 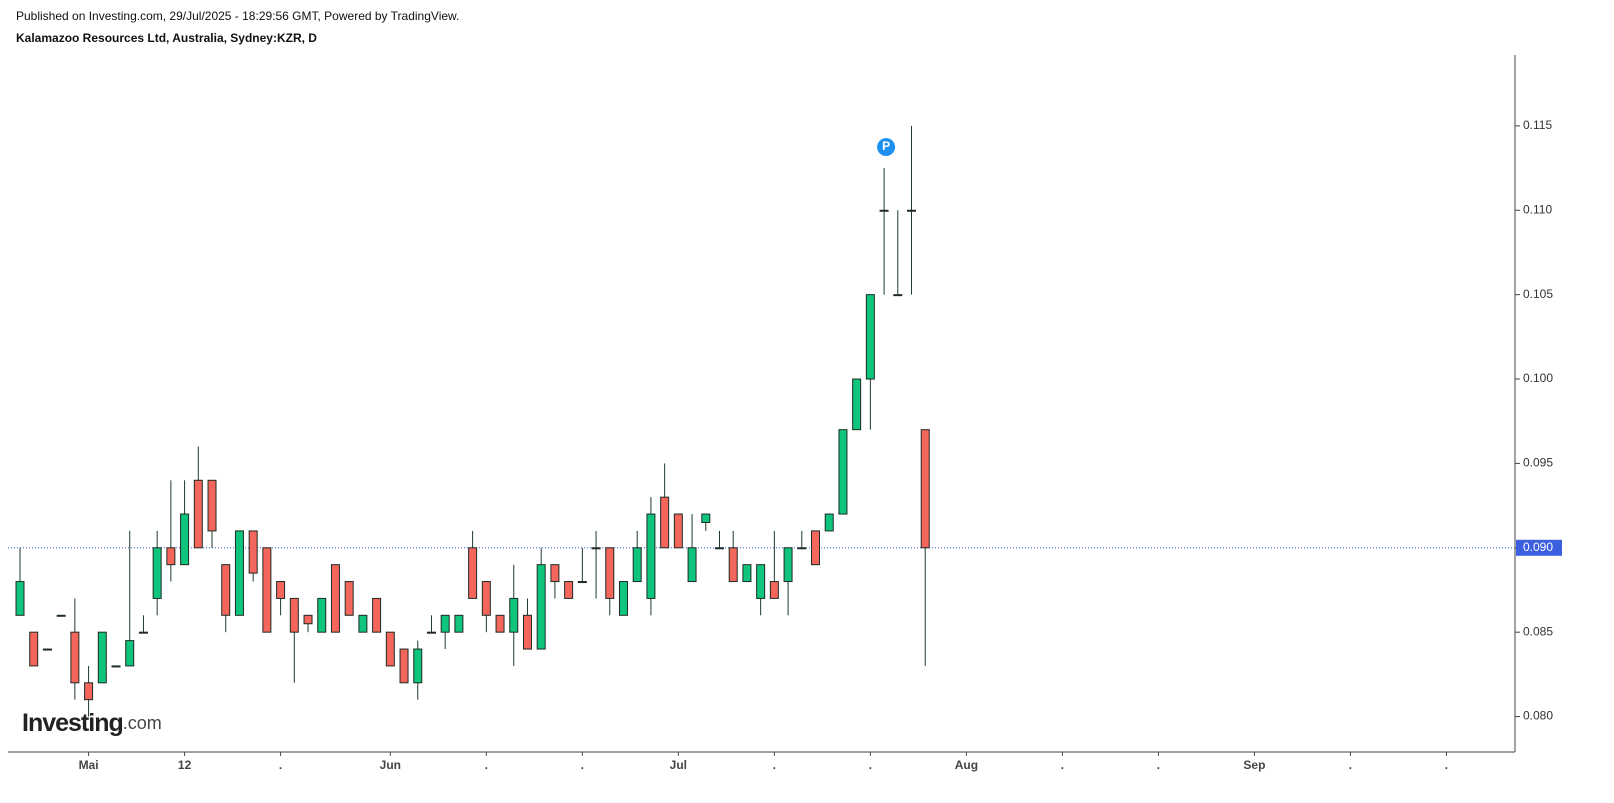 What do you see at coordinates (1538, 463) in the screenshot?
I see `y-tick-label: 0.095` at bounding box center [1538, 463].